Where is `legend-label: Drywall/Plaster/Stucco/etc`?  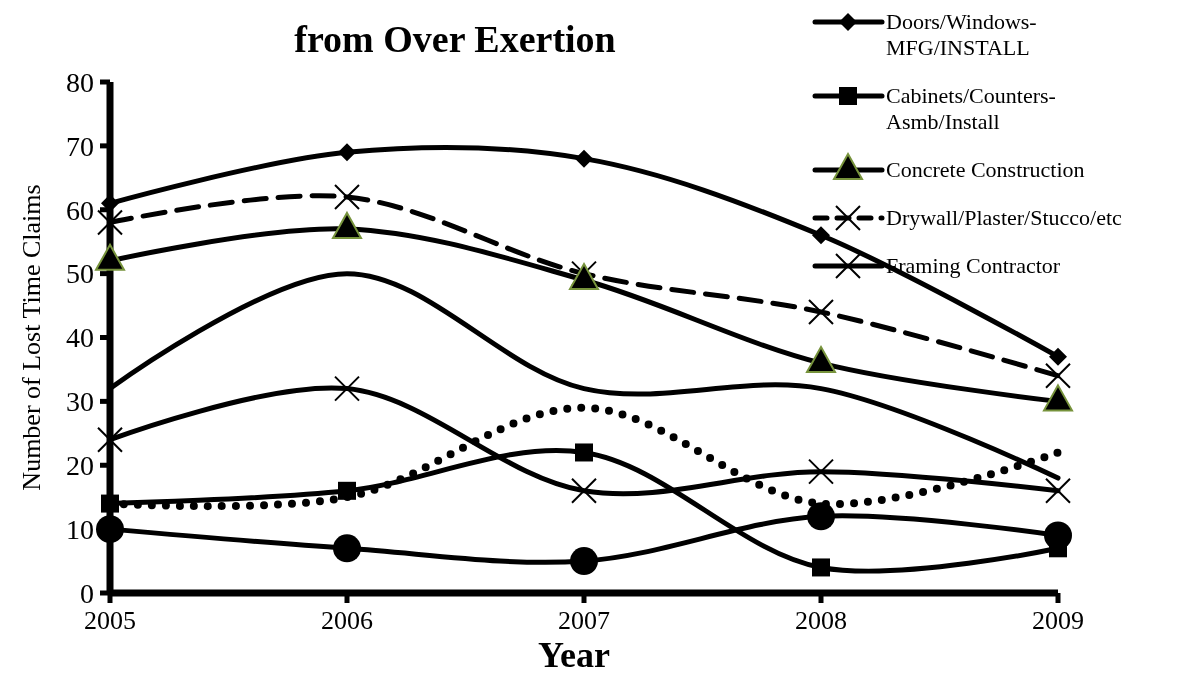
legend-label: Drywall/Plaster/Stucco/etc is located at coordinates (1004, 217).